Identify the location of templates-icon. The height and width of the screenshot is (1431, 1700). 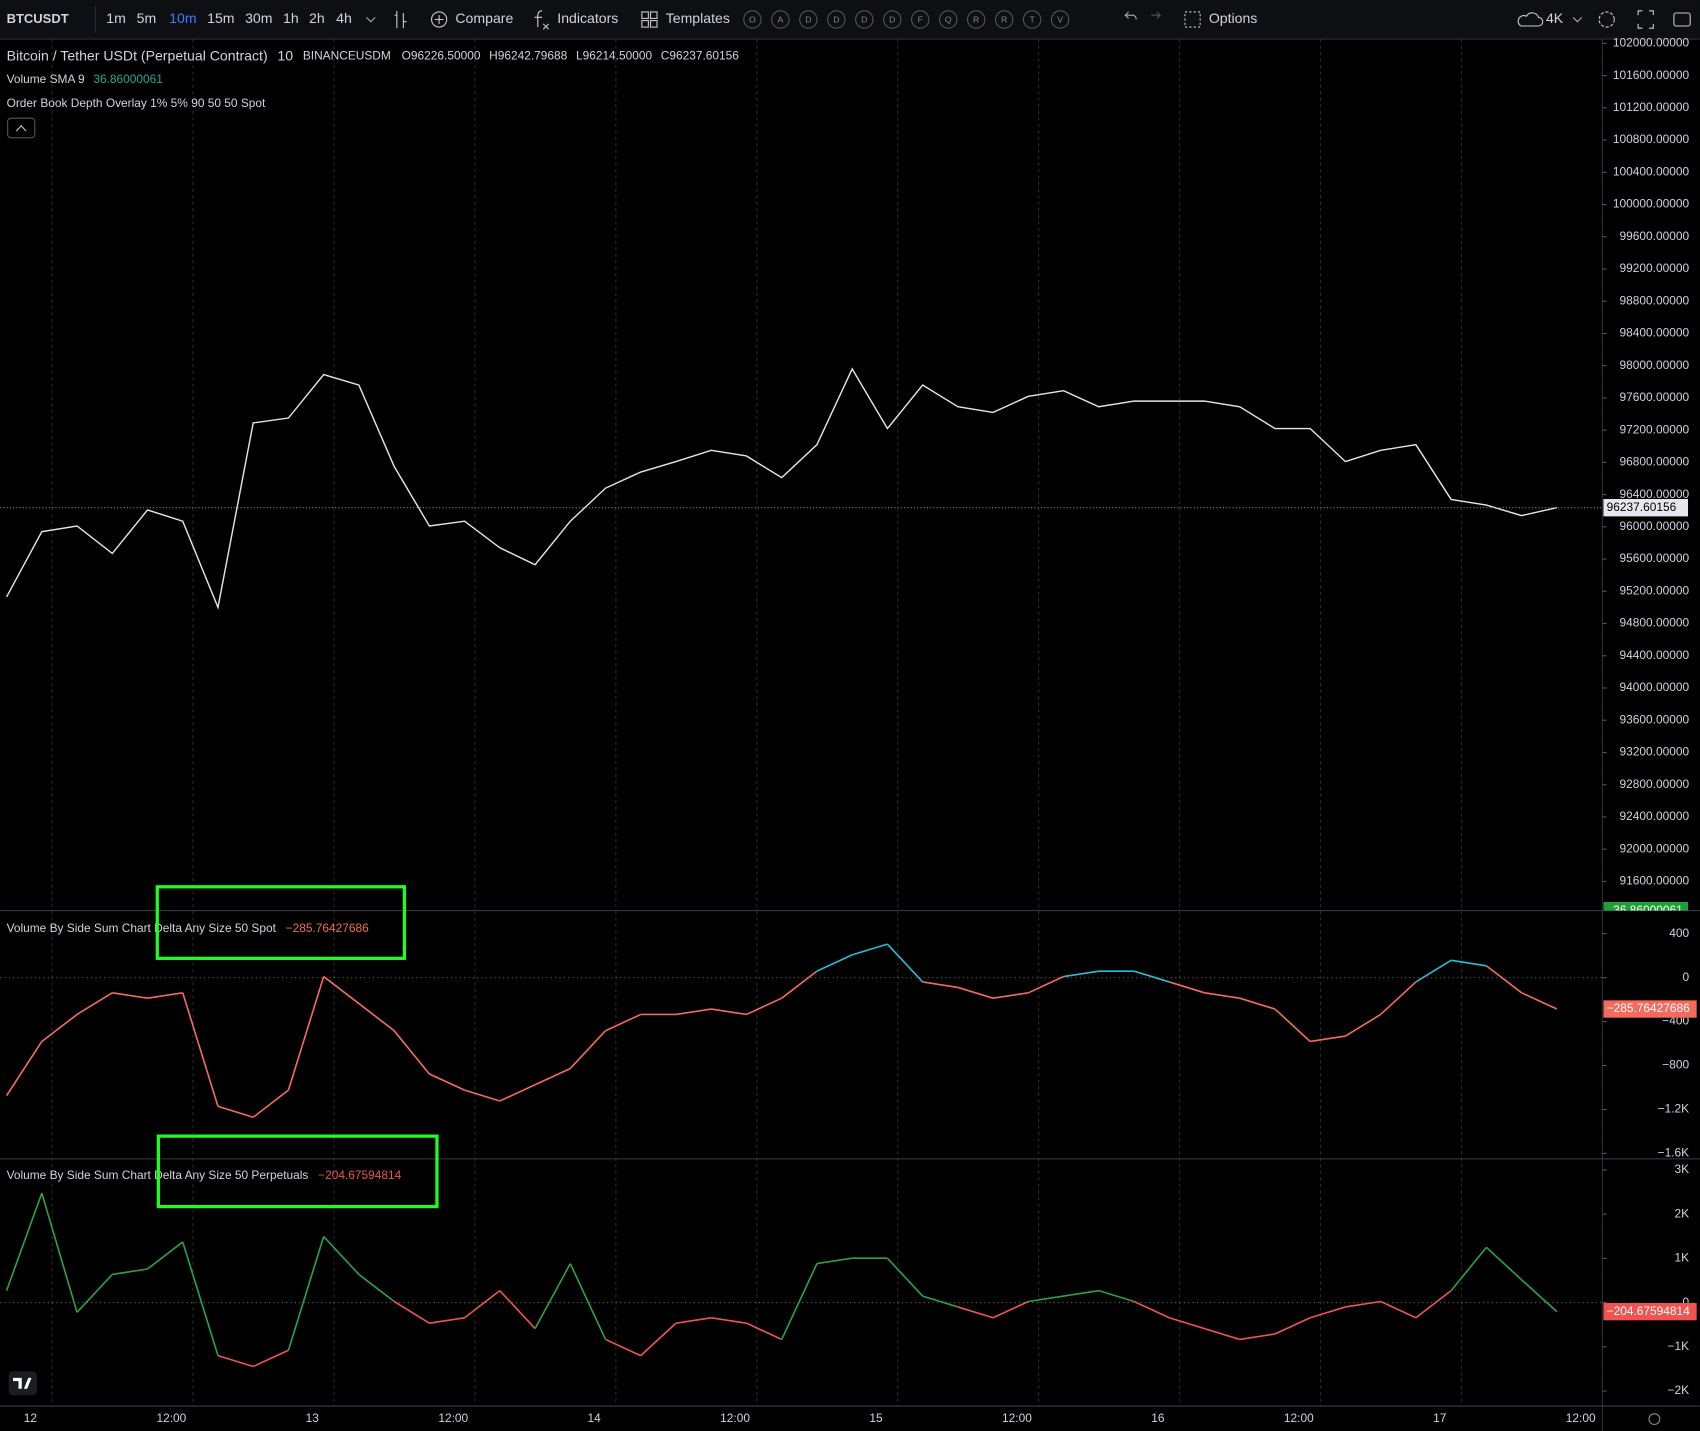
(653, 15).